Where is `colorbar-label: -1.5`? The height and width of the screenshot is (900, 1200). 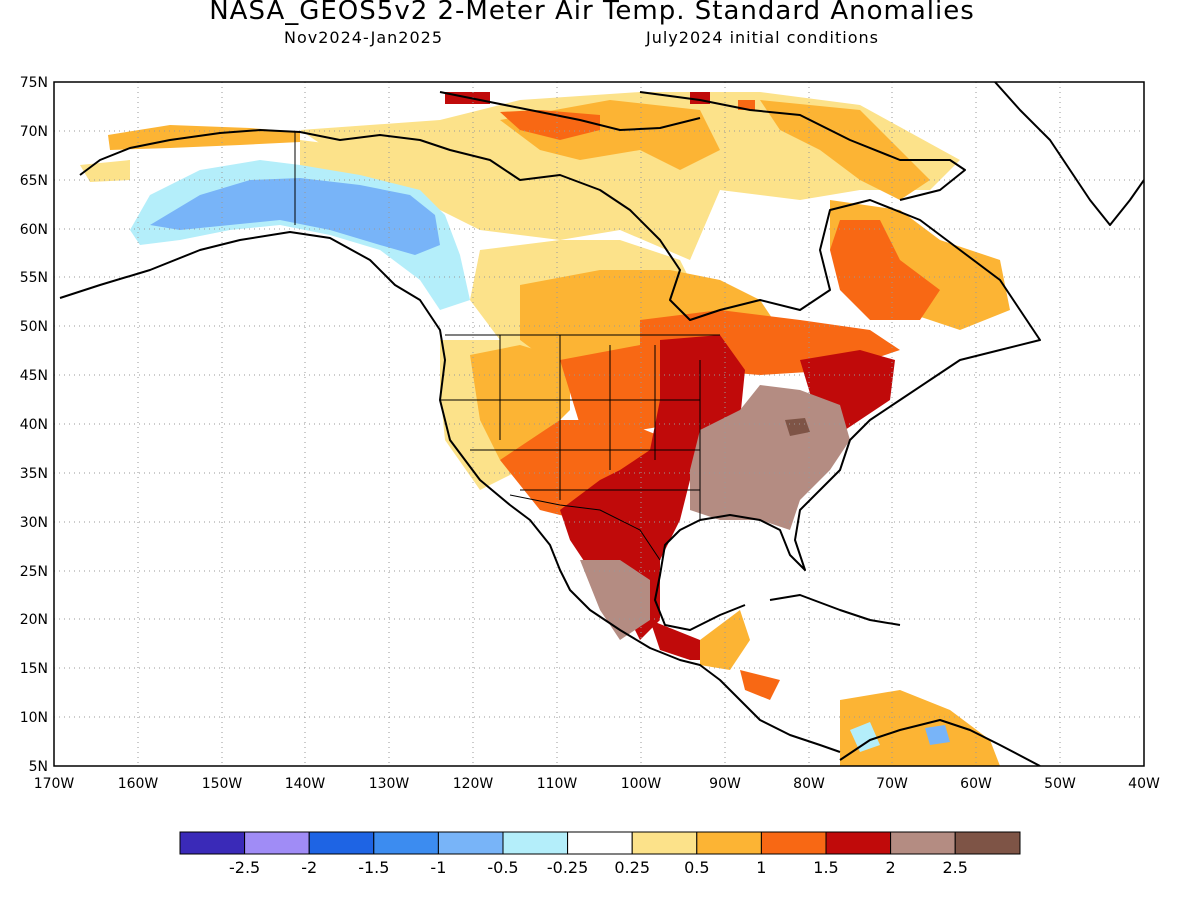
colorbar-label: -1.5 is located at coordinates (373, 867).